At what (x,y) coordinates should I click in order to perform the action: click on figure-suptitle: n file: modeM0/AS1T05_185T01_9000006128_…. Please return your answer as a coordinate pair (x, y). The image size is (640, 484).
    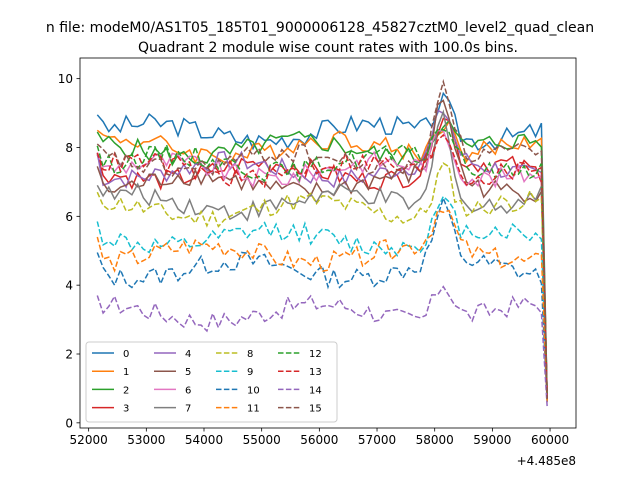
    Looking at the image, I should click on (320, 28).